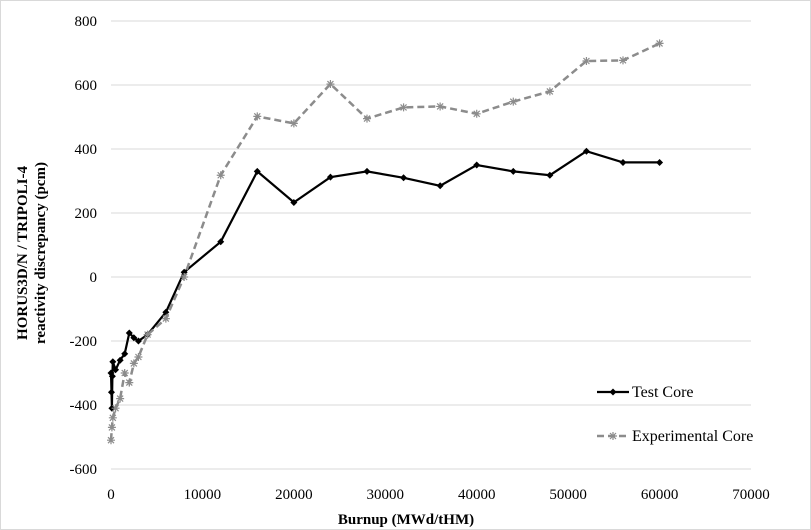 The height and width of the screenshot is (530, 811). What do you see at coordinates (660, 495) in the screenshot?
I see `x-tick-label: 60000` at bounding box center [660, 495].